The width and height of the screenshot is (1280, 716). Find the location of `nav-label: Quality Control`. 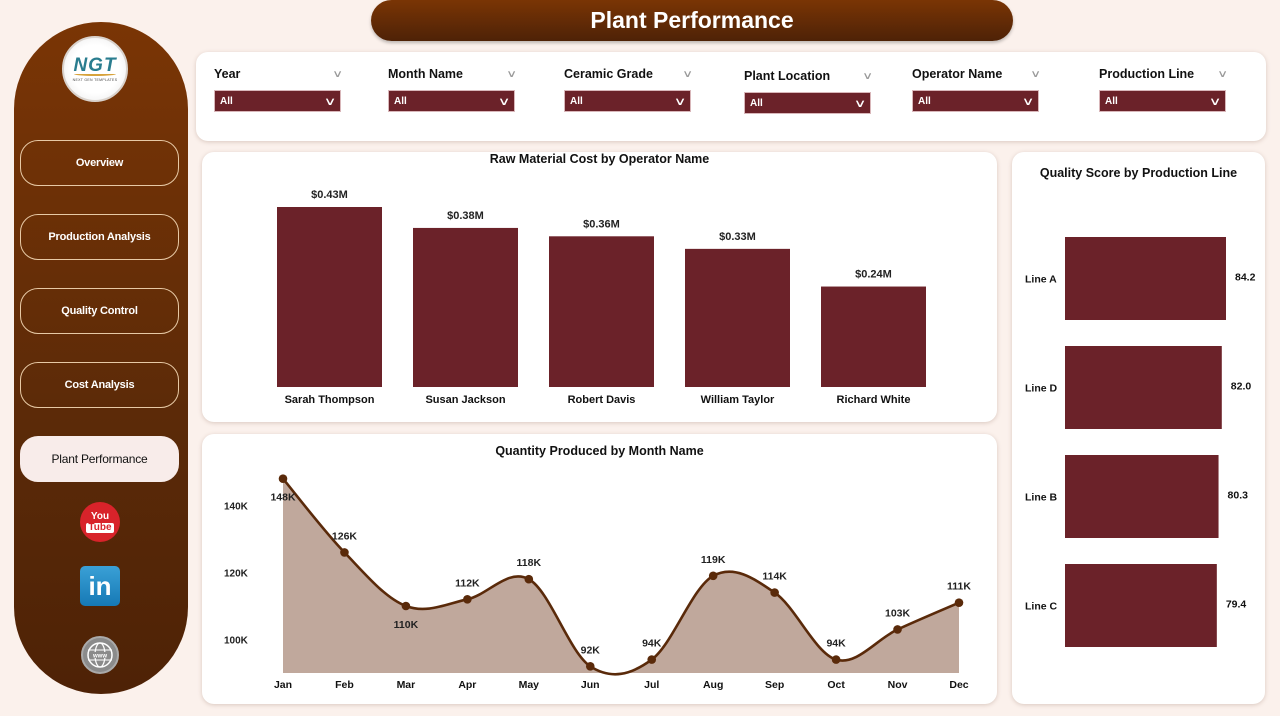

nav-label: Quality Control is located at coordinates (99, 311).